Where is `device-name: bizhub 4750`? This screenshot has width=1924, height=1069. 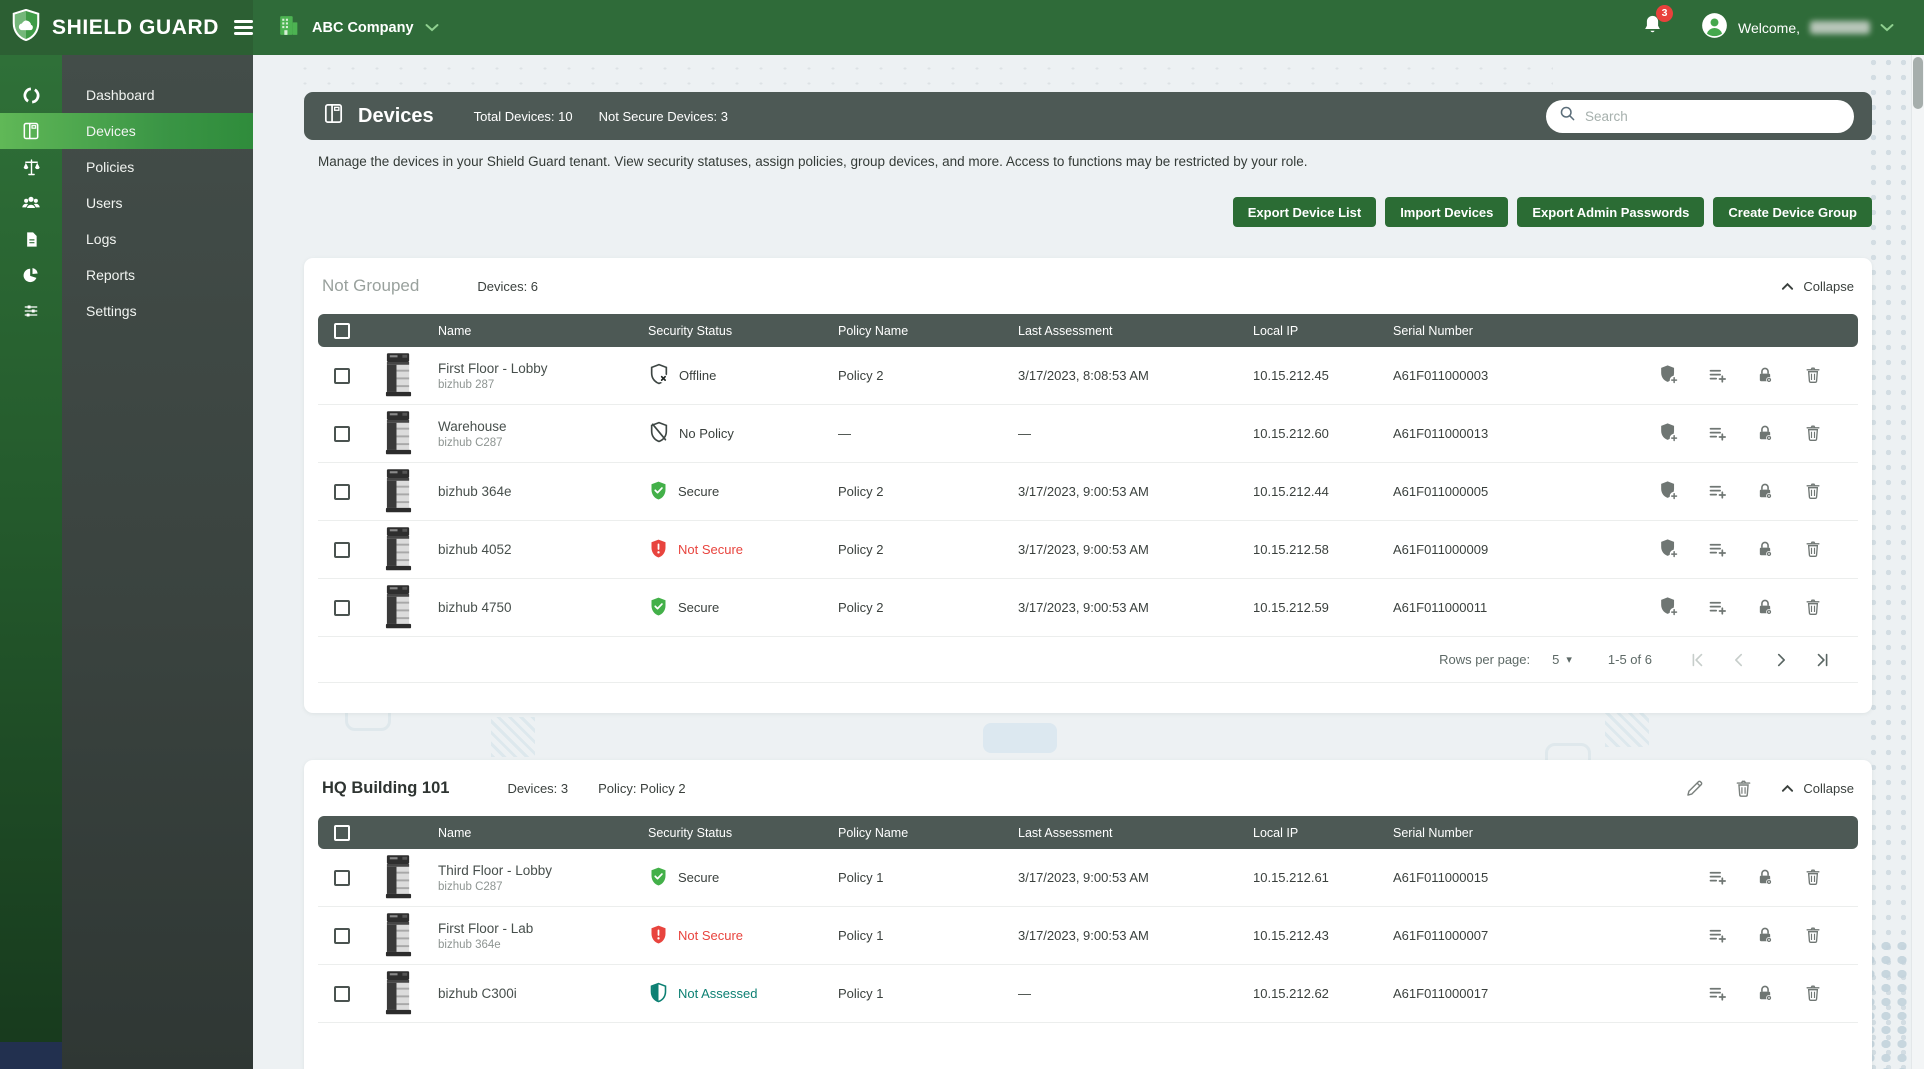
device-name: bizhub 4750 is located at coordinates (475, 607).